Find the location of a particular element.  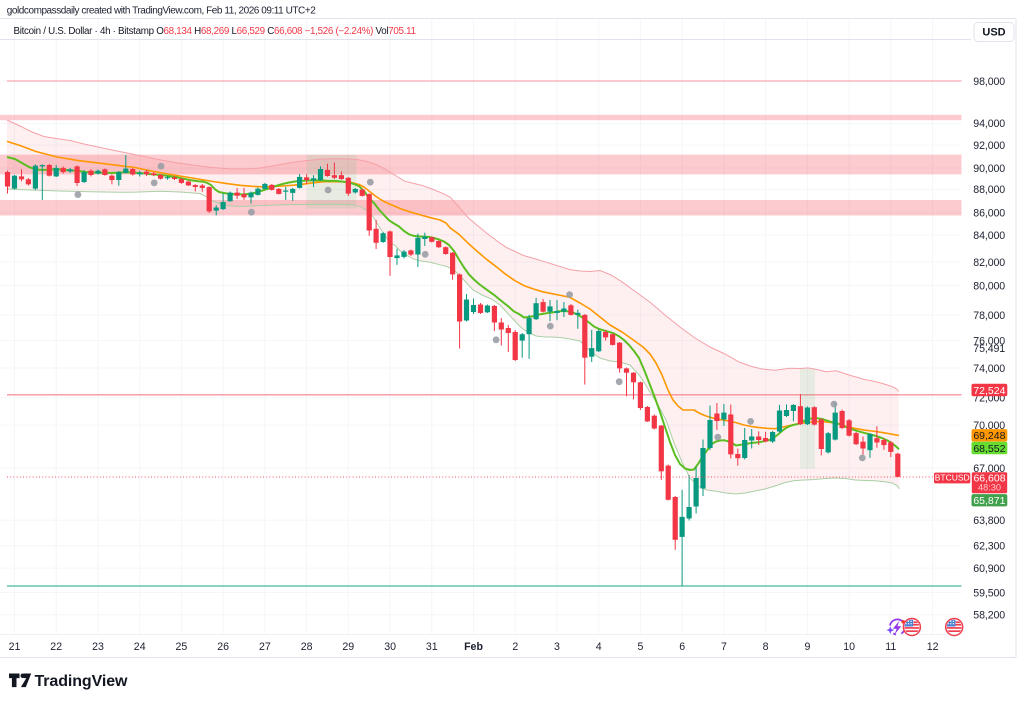

svg-text: 24 is located at coordinates (140, 647).